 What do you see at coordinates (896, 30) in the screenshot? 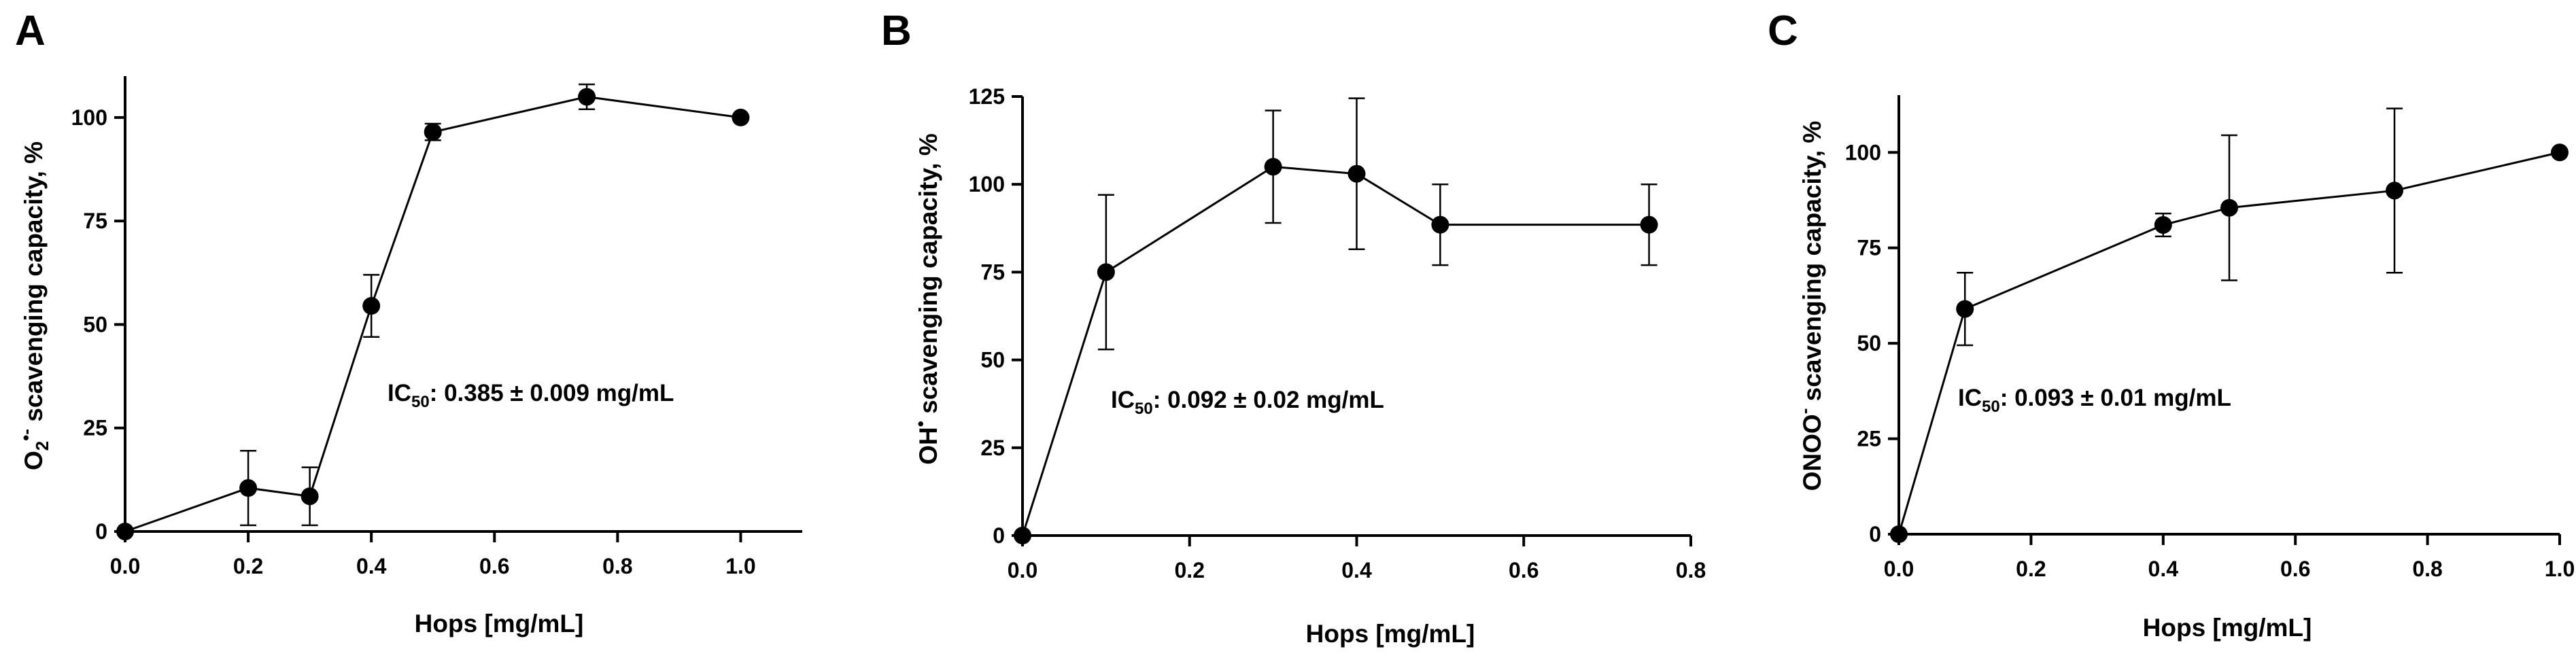
I see `panel-letter: B` at bounding box center [896, 30].